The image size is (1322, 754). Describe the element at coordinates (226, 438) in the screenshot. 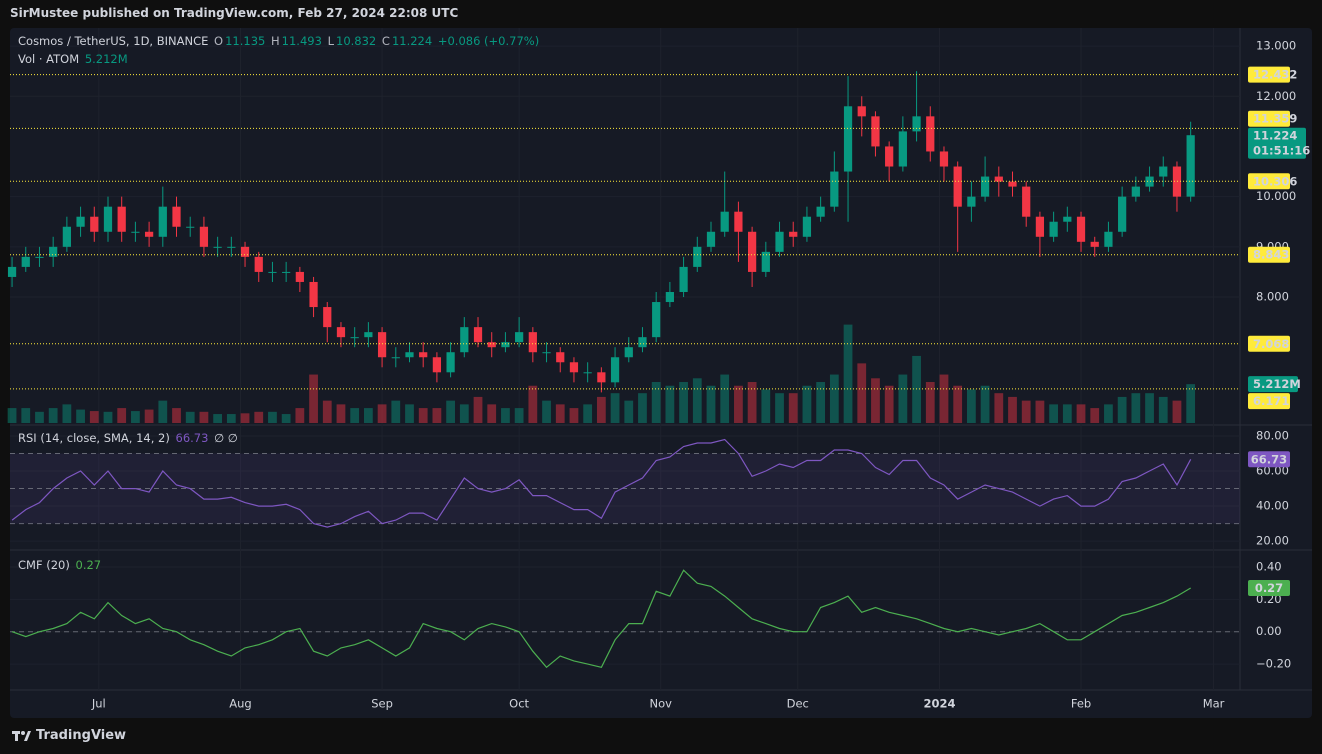

I see `rsi-extra: ∅ ∅` at that location.